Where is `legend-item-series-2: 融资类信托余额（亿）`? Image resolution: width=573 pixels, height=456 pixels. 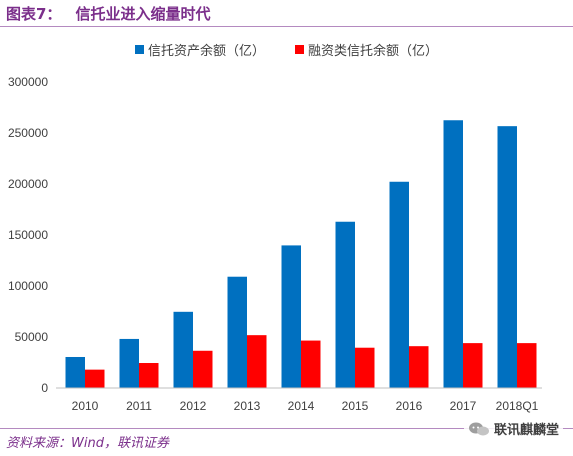 legend-item-series-2: 融资类信托余额（亿） is located at coordinates (366, 49).